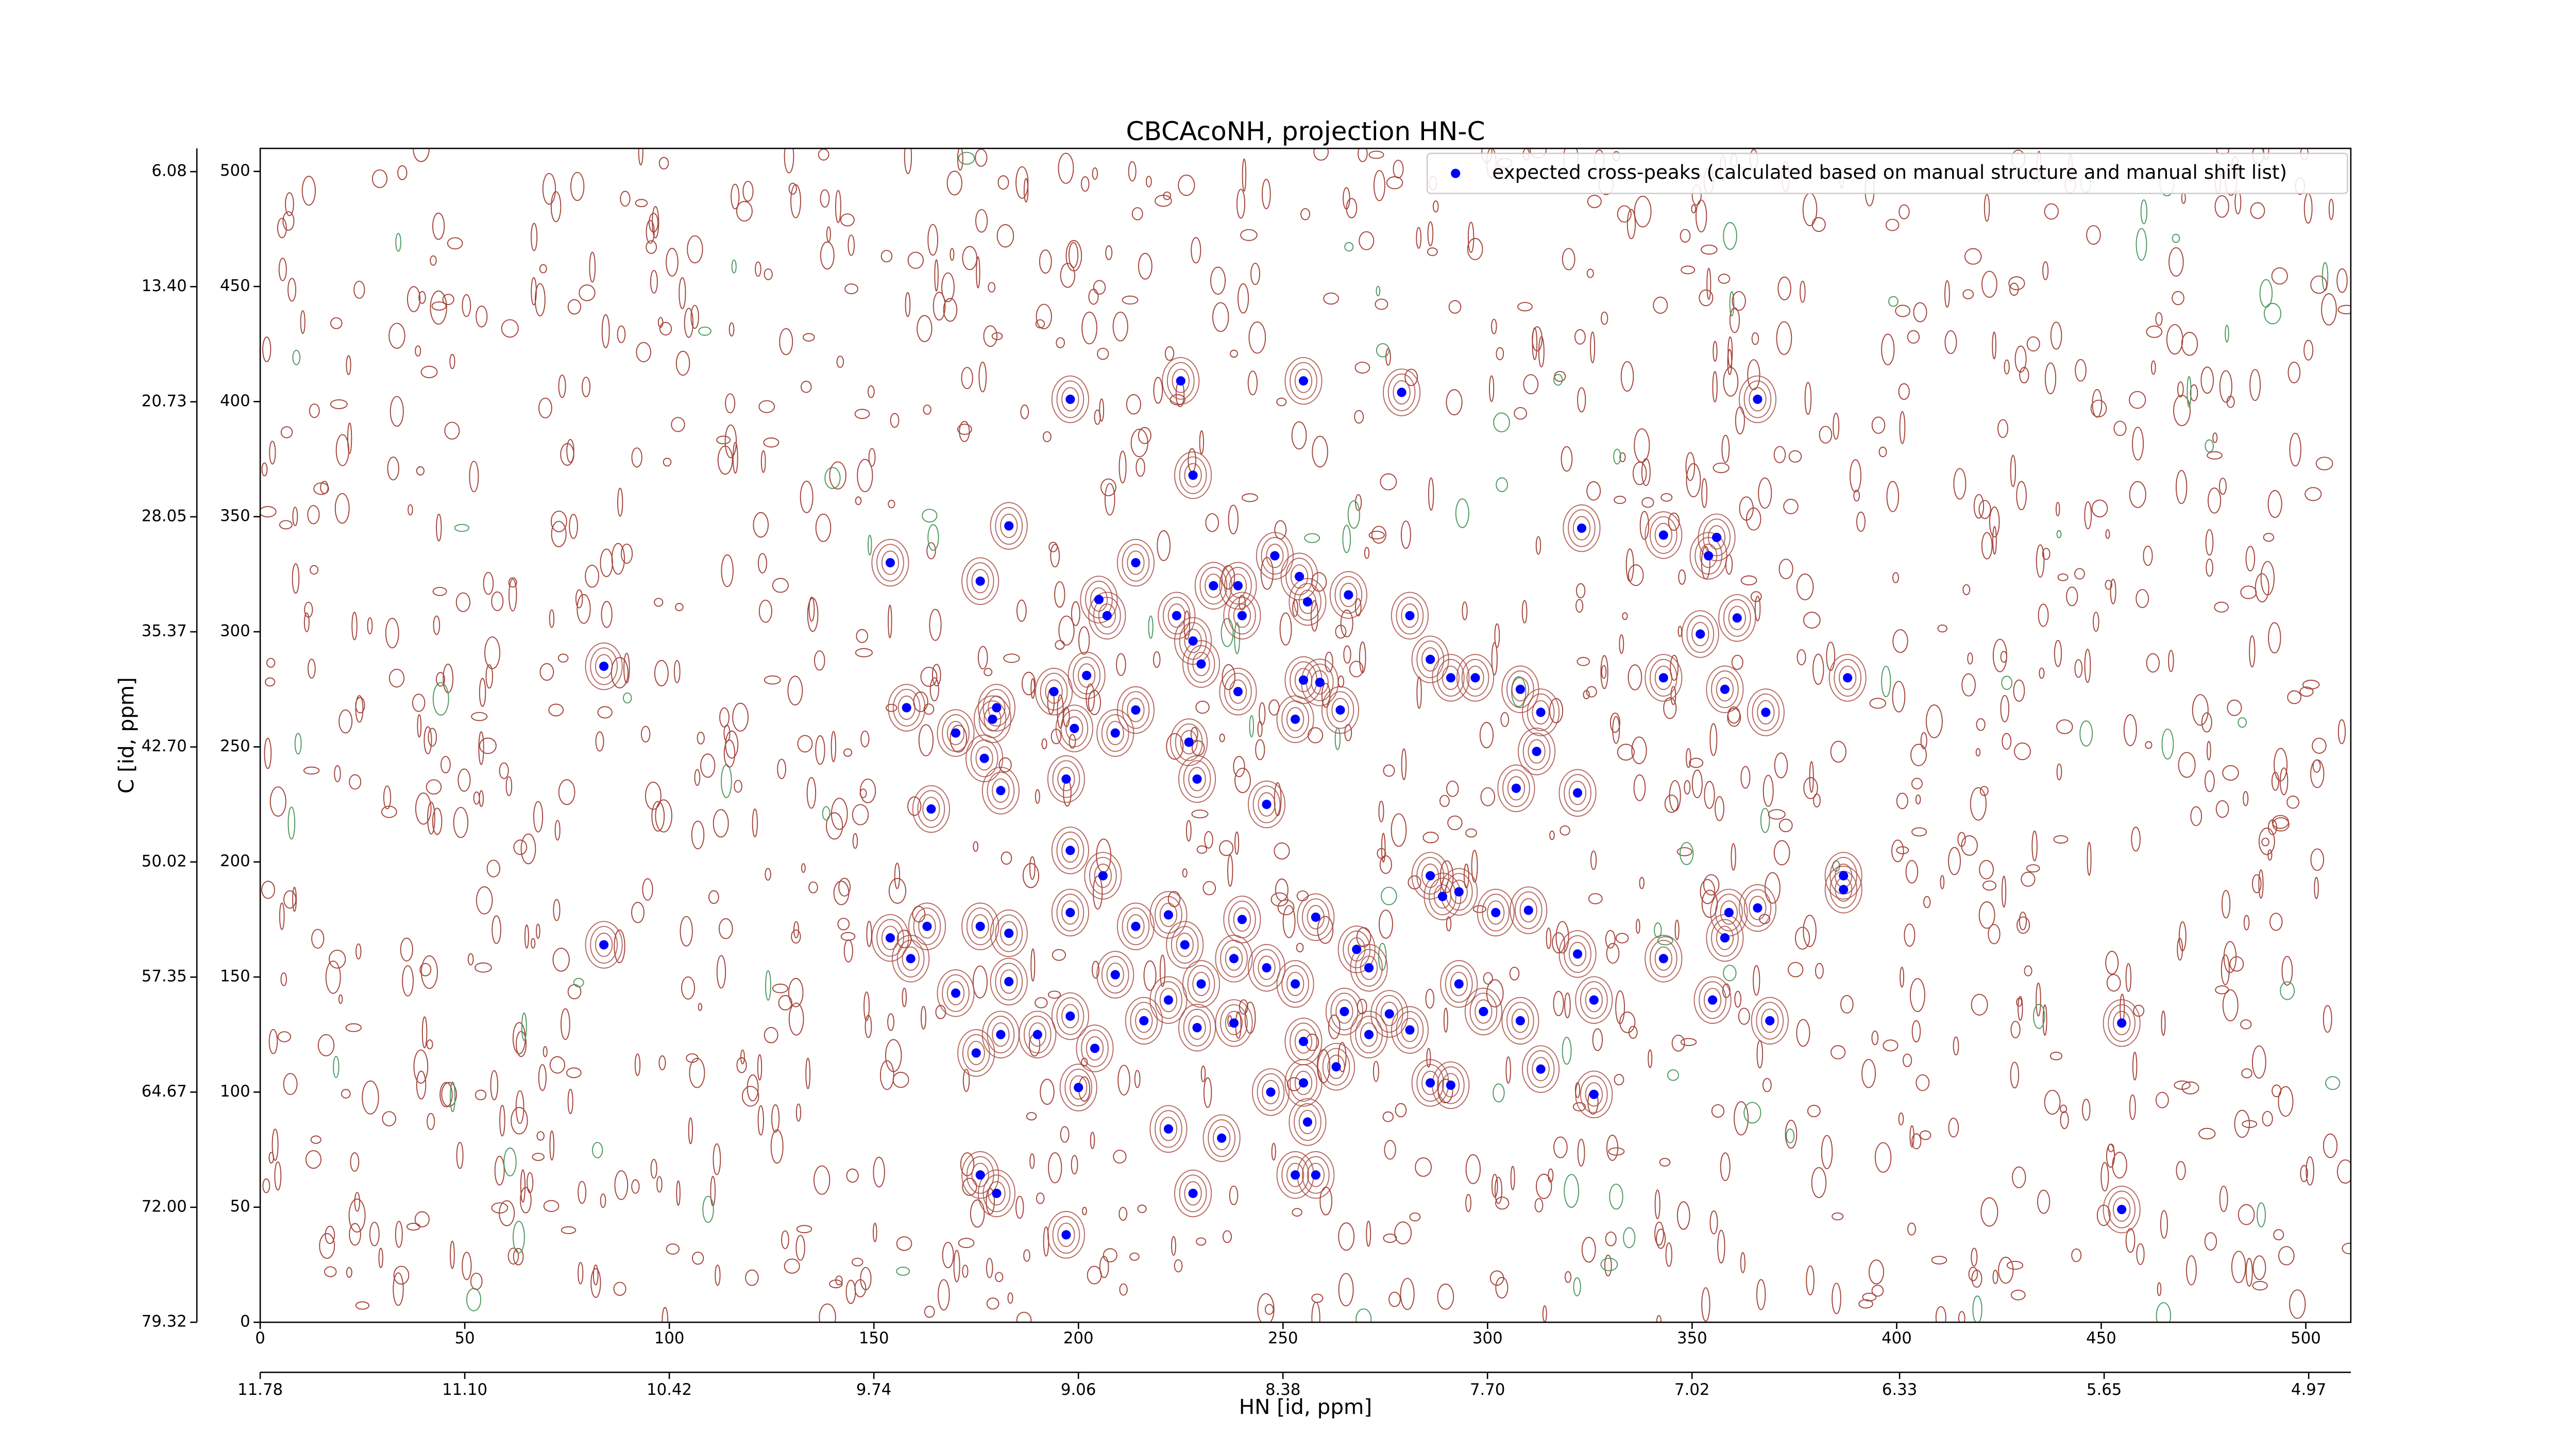  Describe the element at coordinates (235, 1091) in the screenshot. I see `y-tick-label: 100` at that location.